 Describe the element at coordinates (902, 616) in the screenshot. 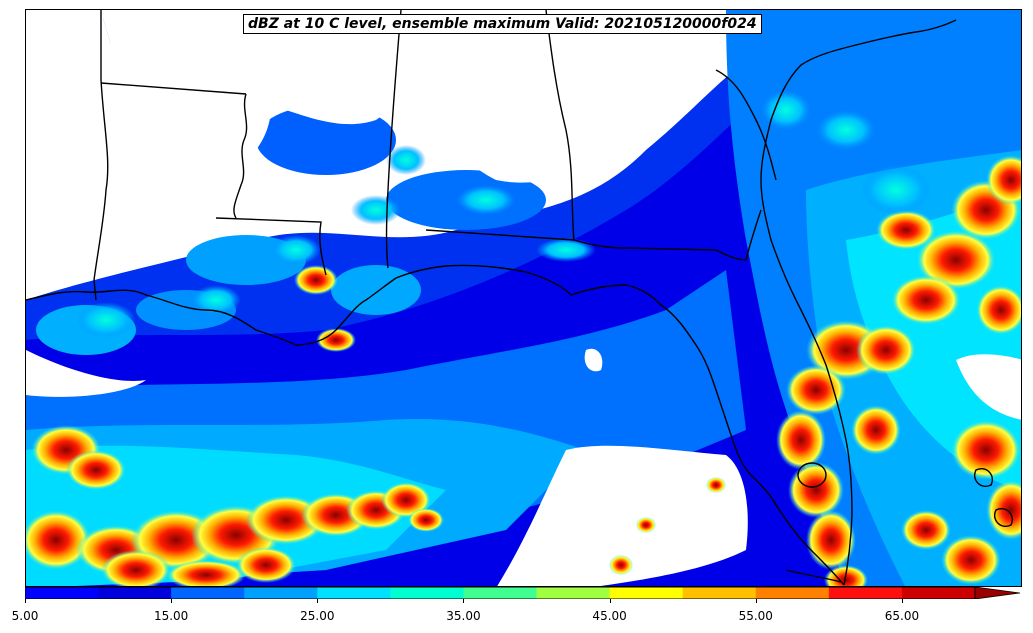

I see `colorbar-tick-label: 65.00` at that location.